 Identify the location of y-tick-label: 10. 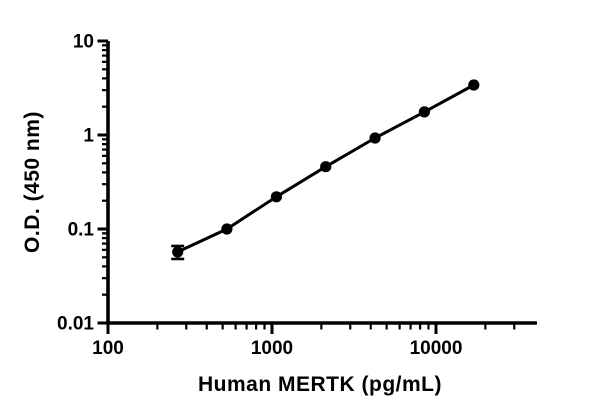
(83, 42).